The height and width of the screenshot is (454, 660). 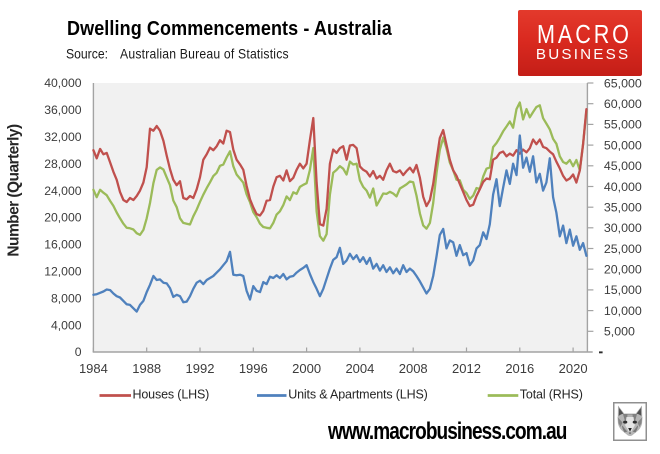 I want to click on svg-text: 10,000, so click(x=623, y=311).